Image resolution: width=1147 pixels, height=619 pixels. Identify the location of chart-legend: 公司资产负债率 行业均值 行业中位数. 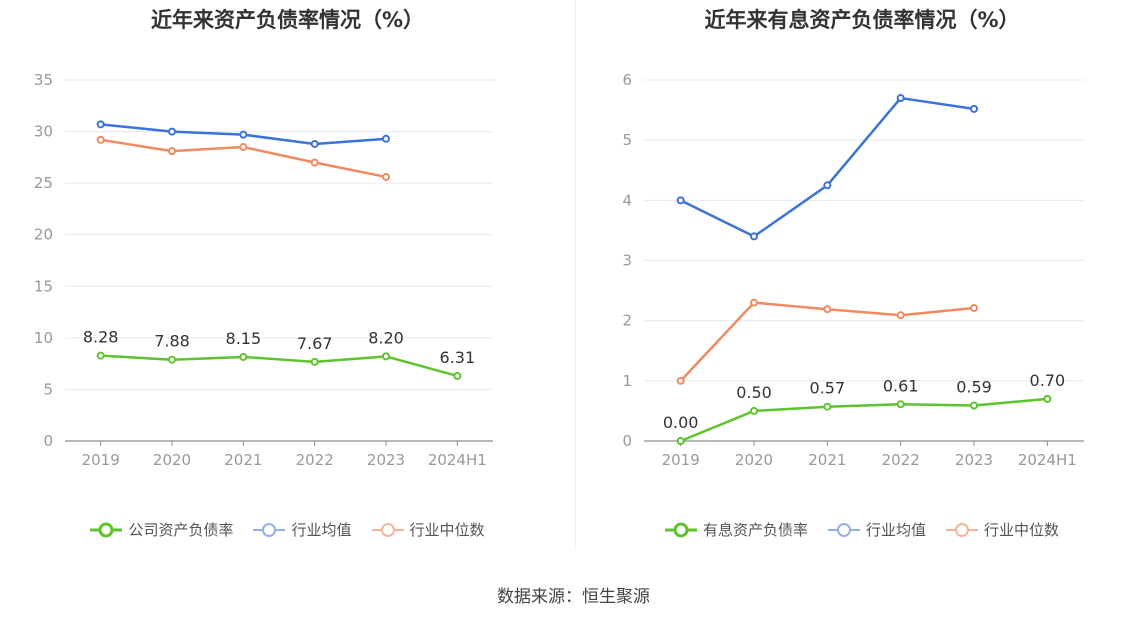
(287, 529).